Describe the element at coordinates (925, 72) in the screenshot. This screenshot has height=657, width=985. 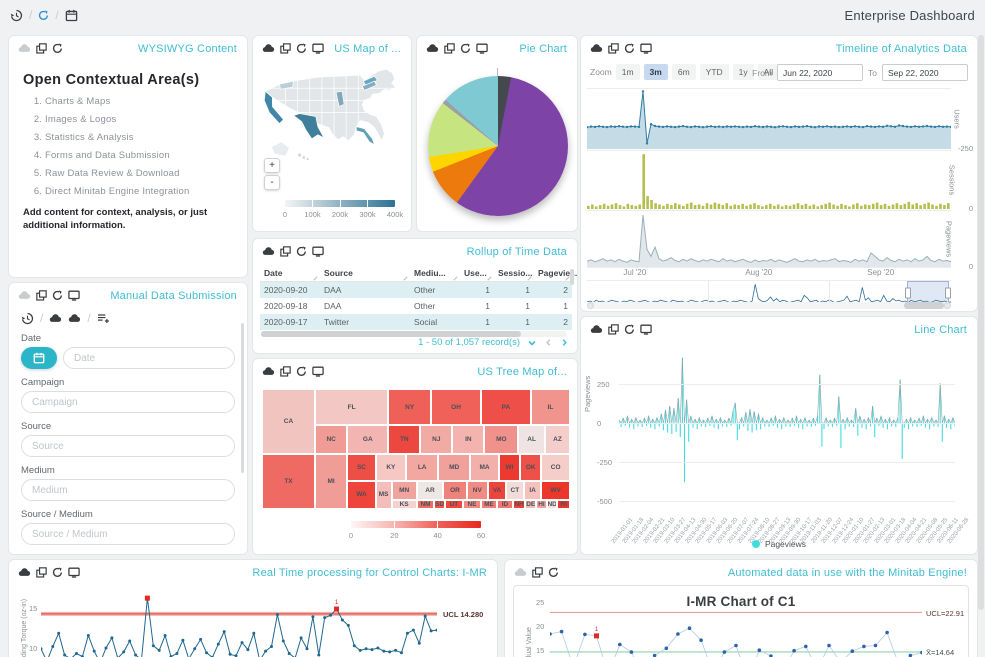
I see `to-date-input` at that location.